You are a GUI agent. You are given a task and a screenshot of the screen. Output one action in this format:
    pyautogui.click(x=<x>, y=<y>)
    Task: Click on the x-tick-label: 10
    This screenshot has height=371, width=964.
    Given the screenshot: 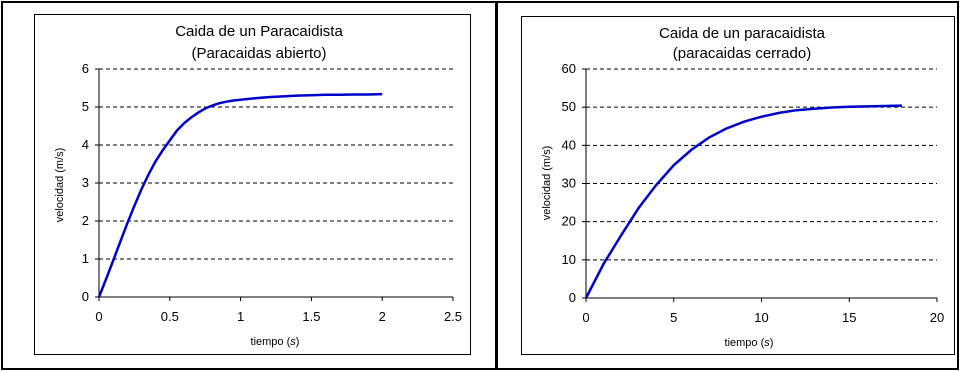 What is the action you would take?
    pyautogui.click(x=761, y=317)
    